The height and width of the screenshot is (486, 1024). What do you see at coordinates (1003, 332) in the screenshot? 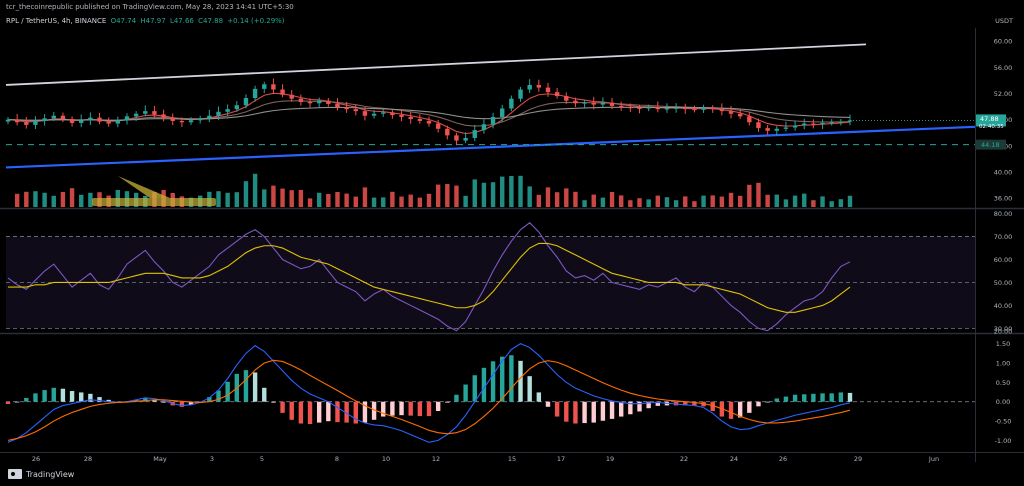
I see `rsi-tick-label: 20.00` at bounding box center [1003, 332].